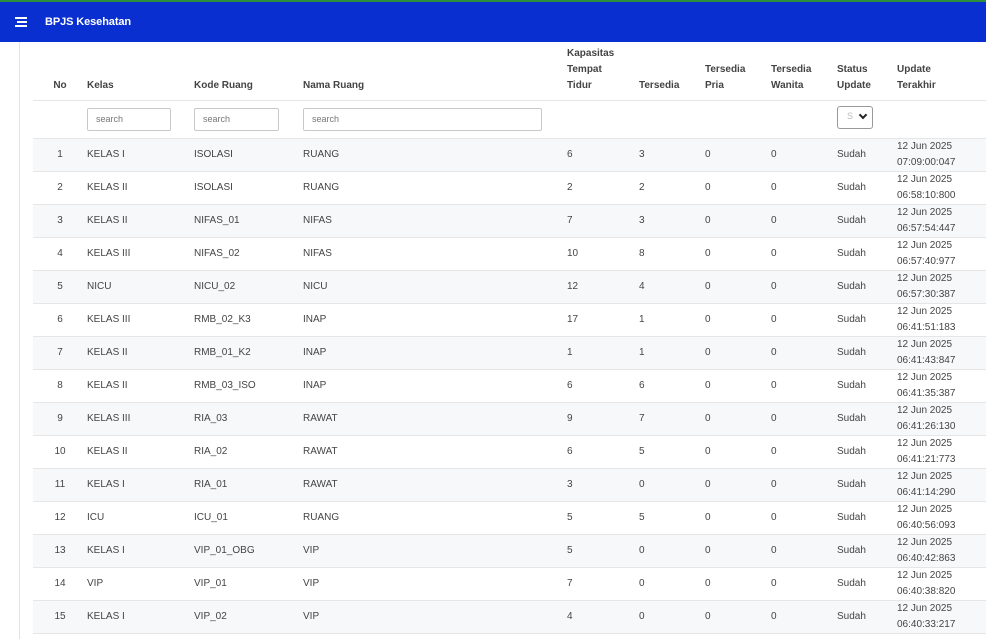 The width and height of the screenshot is (986, 639). What do you see at coordinates (422, 119) in the screenshot?
I see `nama-ruang-search-input` at bounding box center [422, 119].